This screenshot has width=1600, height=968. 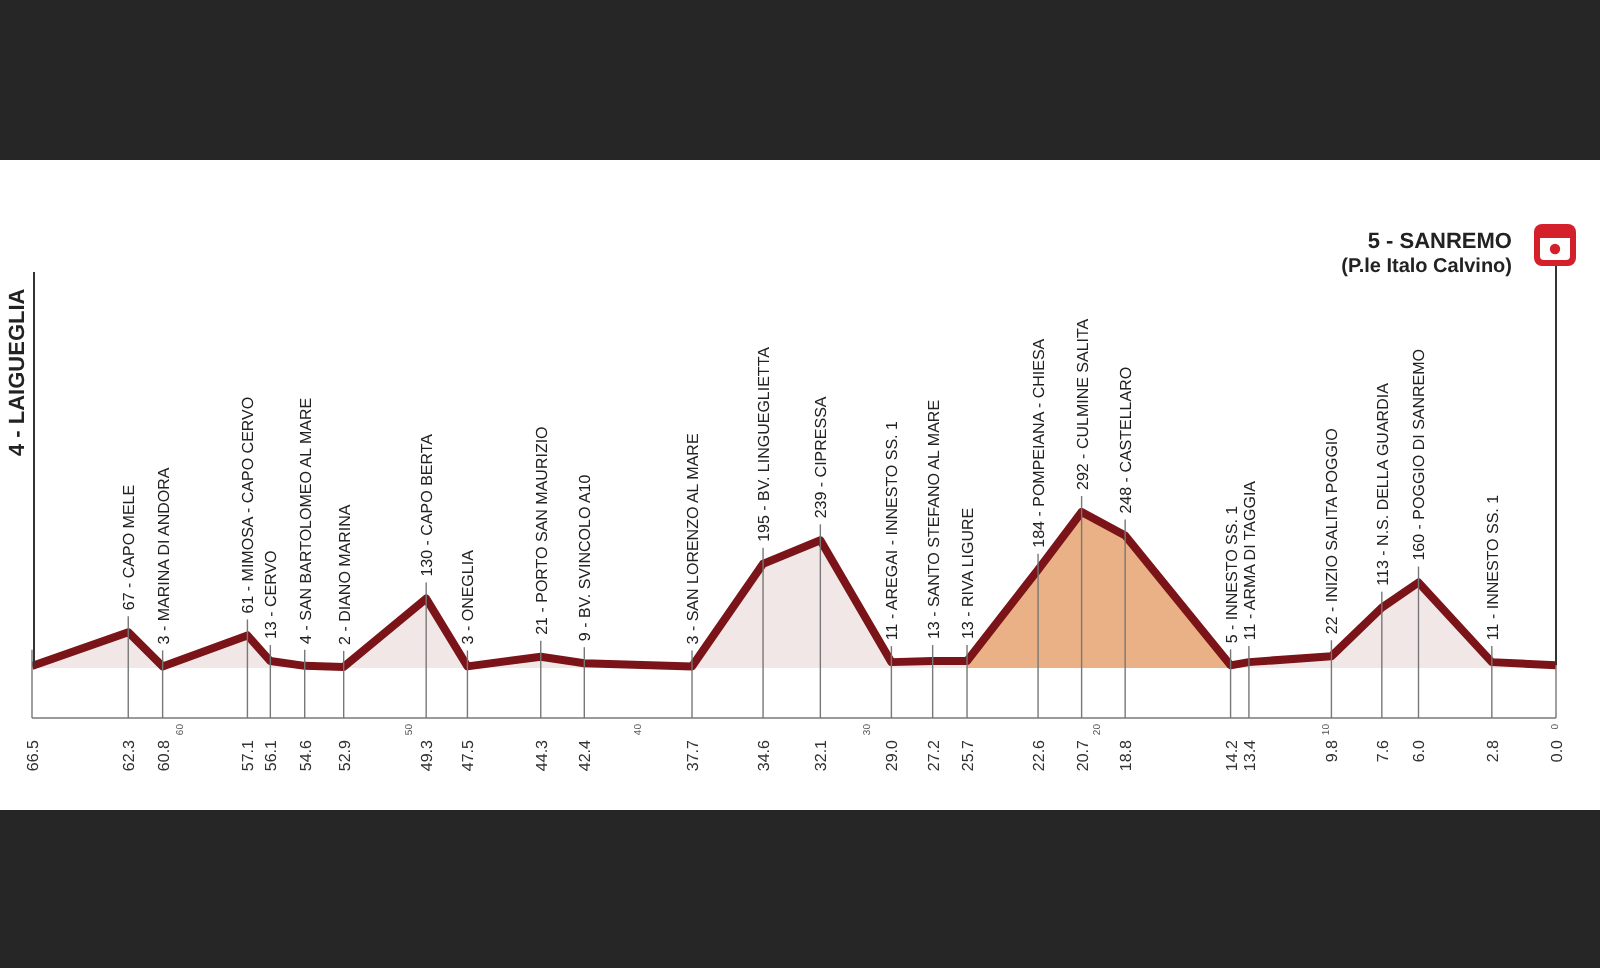 What do you see at coordinates (1038, 755) in the screenshot?
I see `x-tick-label: 22.6` at bounding box center [1038, 755].